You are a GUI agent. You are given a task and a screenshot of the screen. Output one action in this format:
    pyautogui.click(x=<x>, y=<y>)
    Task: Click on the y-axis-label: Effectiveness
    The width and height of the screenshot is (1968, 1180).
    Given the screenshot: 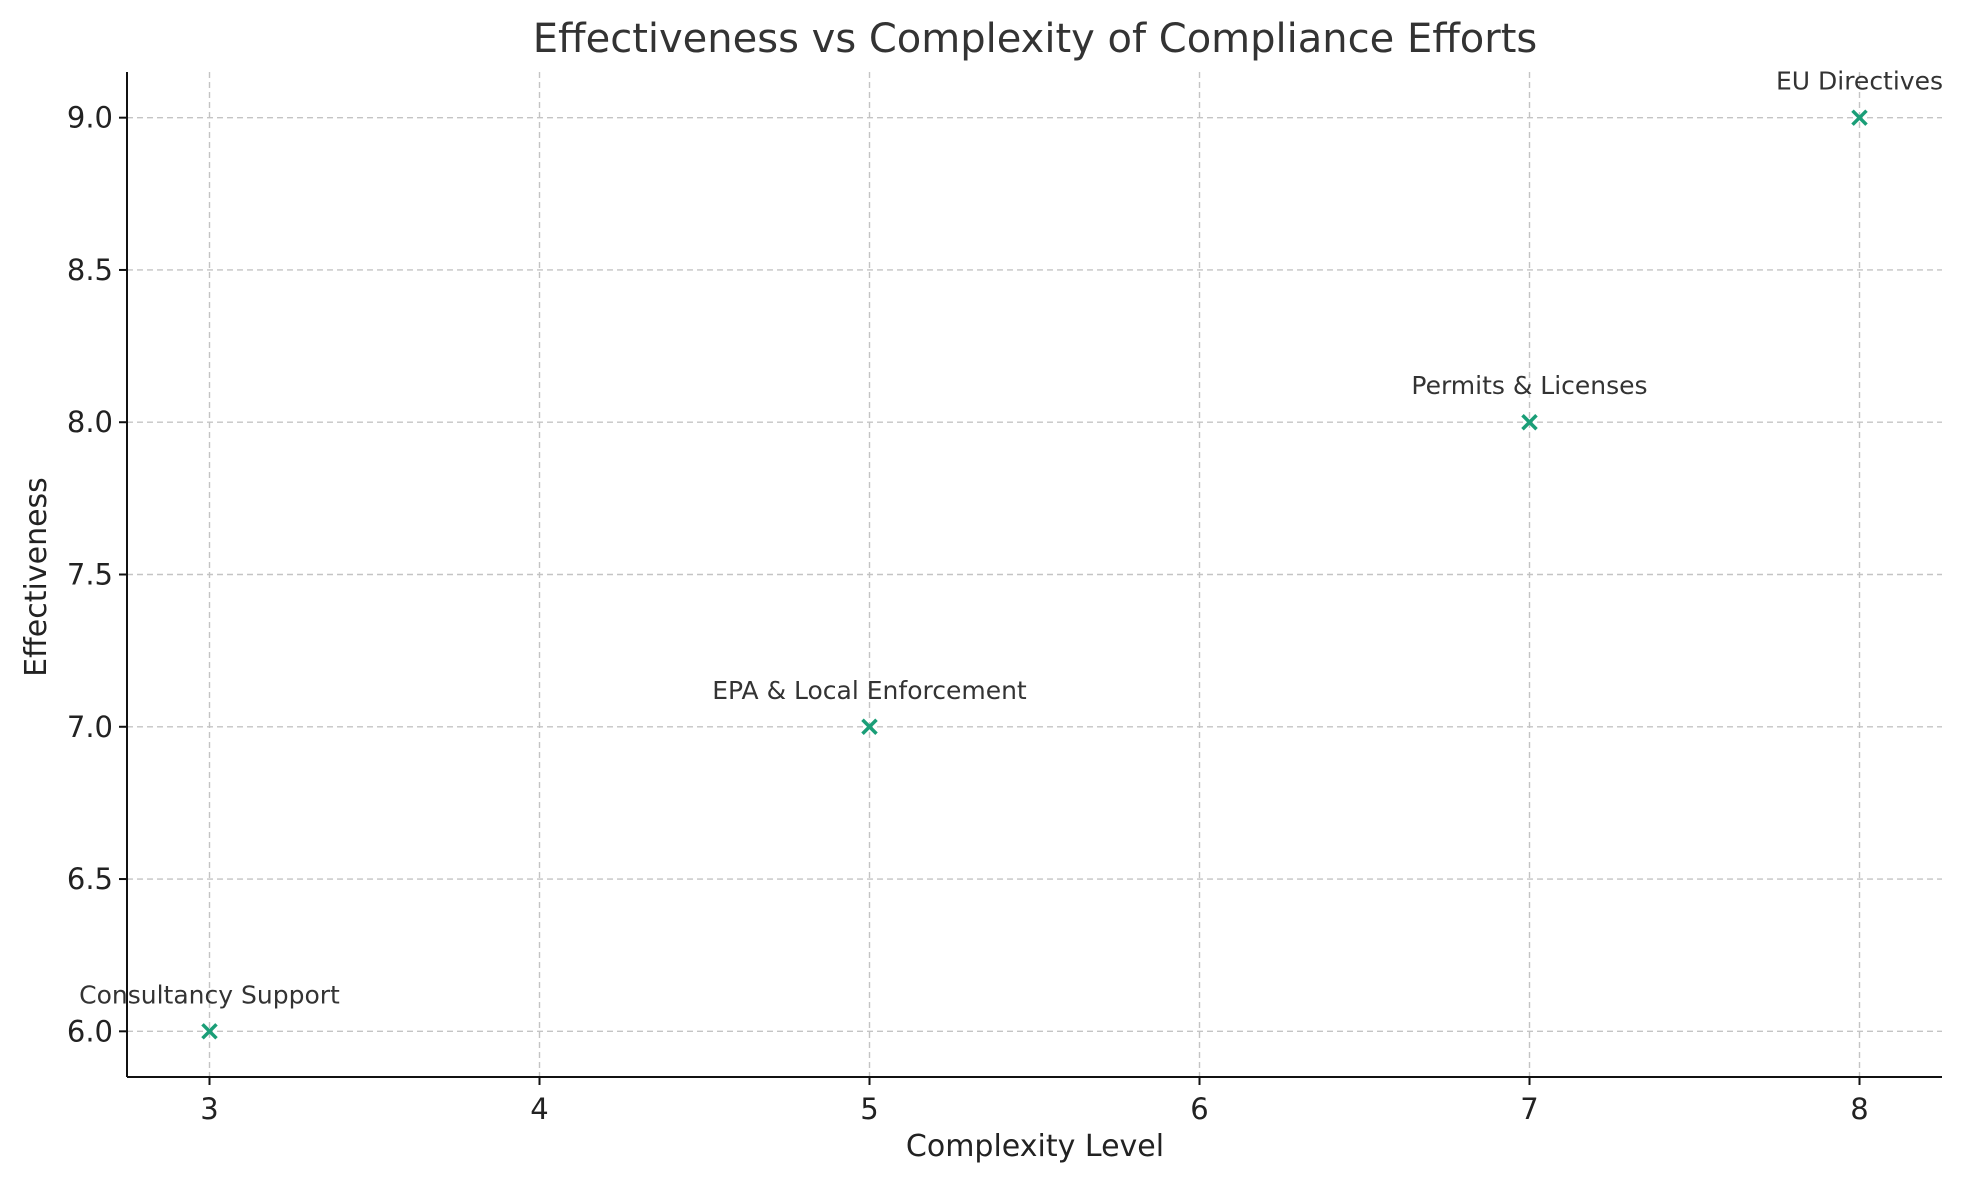 What is the action you would take?
    pyautogui.click(x=36, y=577)
    